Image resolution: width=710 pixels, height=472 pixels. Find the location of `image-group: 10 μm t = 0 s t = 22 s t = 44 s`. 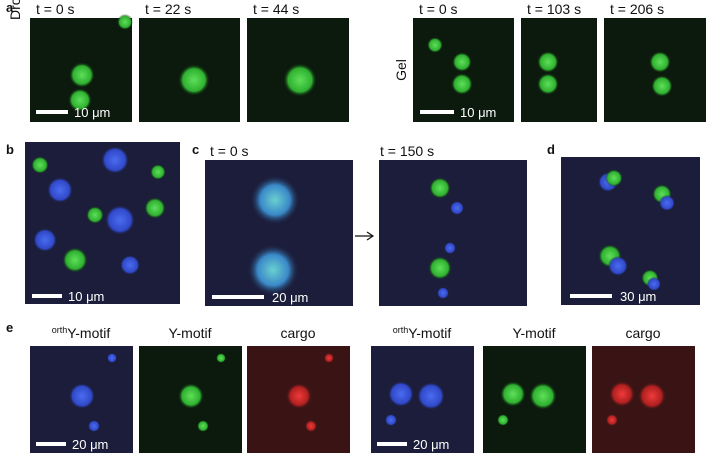

image-group: 10 μm t = 0 s t = 22 s t = 44 s is located at coordinates (189, 61).